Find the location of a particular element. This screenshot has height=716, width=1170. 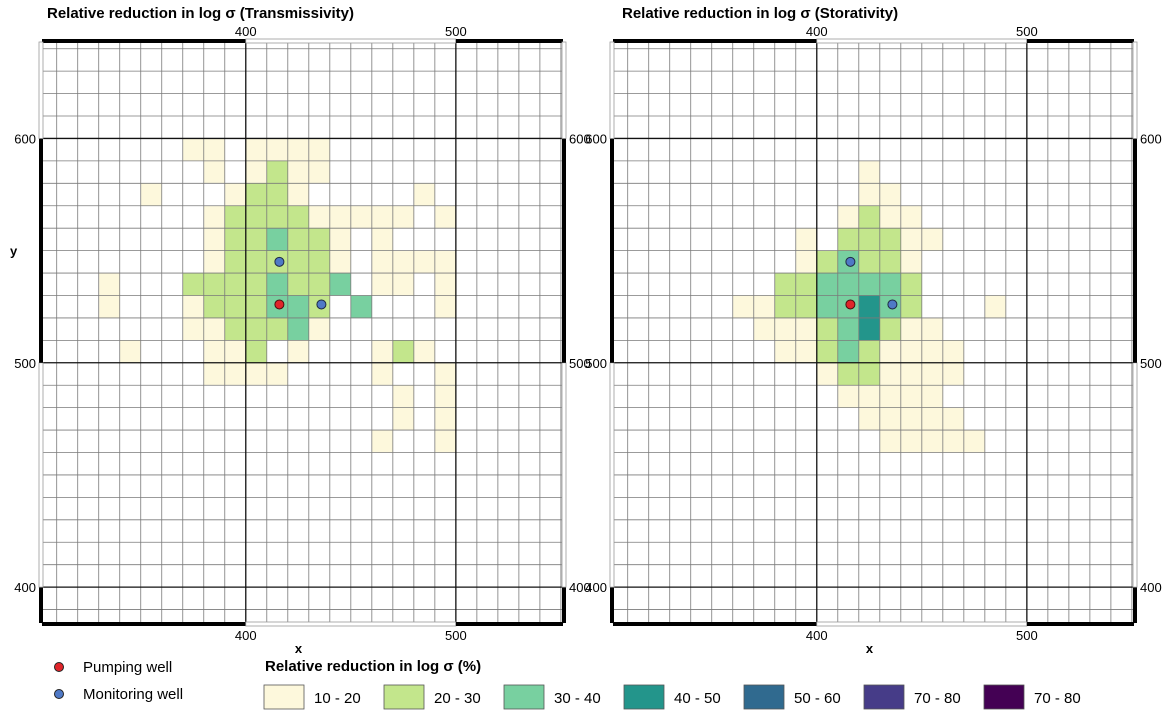

y-tick-label-right: 600 is located at coordinates (1151, 138).